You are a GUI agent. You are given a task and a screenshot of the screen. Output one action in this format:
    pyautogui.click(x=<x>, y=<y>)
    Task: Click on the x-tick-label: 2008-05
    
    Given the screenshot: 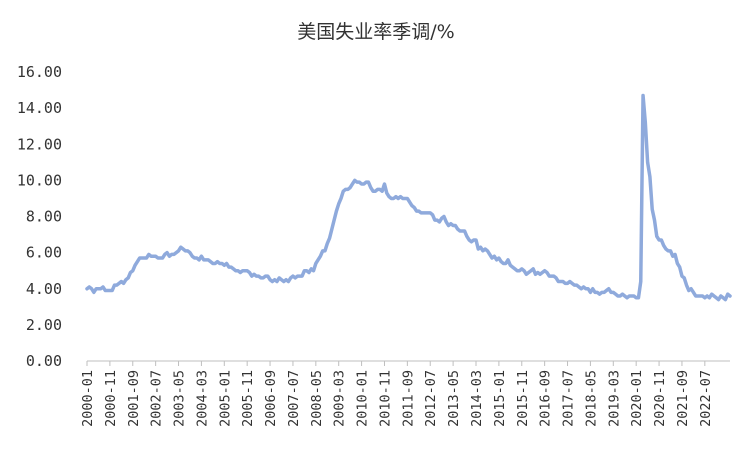 What is the action you would take?
    pyautogui.click(x=317, y=398)
    